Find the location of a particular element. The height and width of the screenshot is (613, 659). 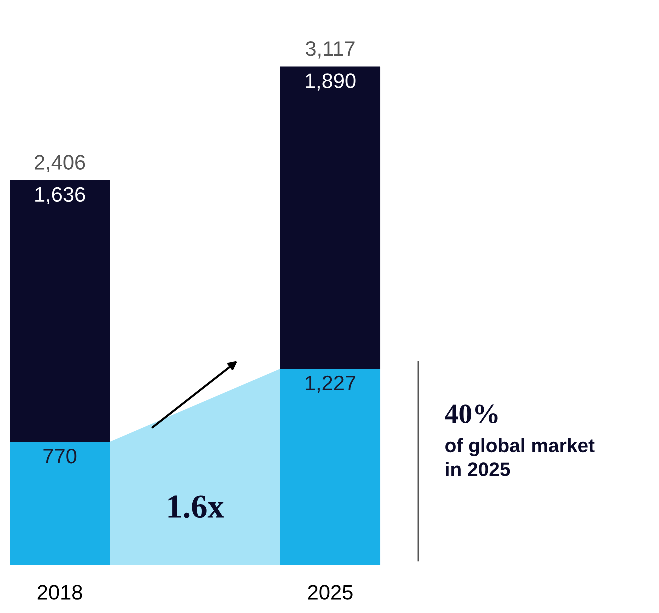

data-label: 1,636 is located at coordinates (61, 196).